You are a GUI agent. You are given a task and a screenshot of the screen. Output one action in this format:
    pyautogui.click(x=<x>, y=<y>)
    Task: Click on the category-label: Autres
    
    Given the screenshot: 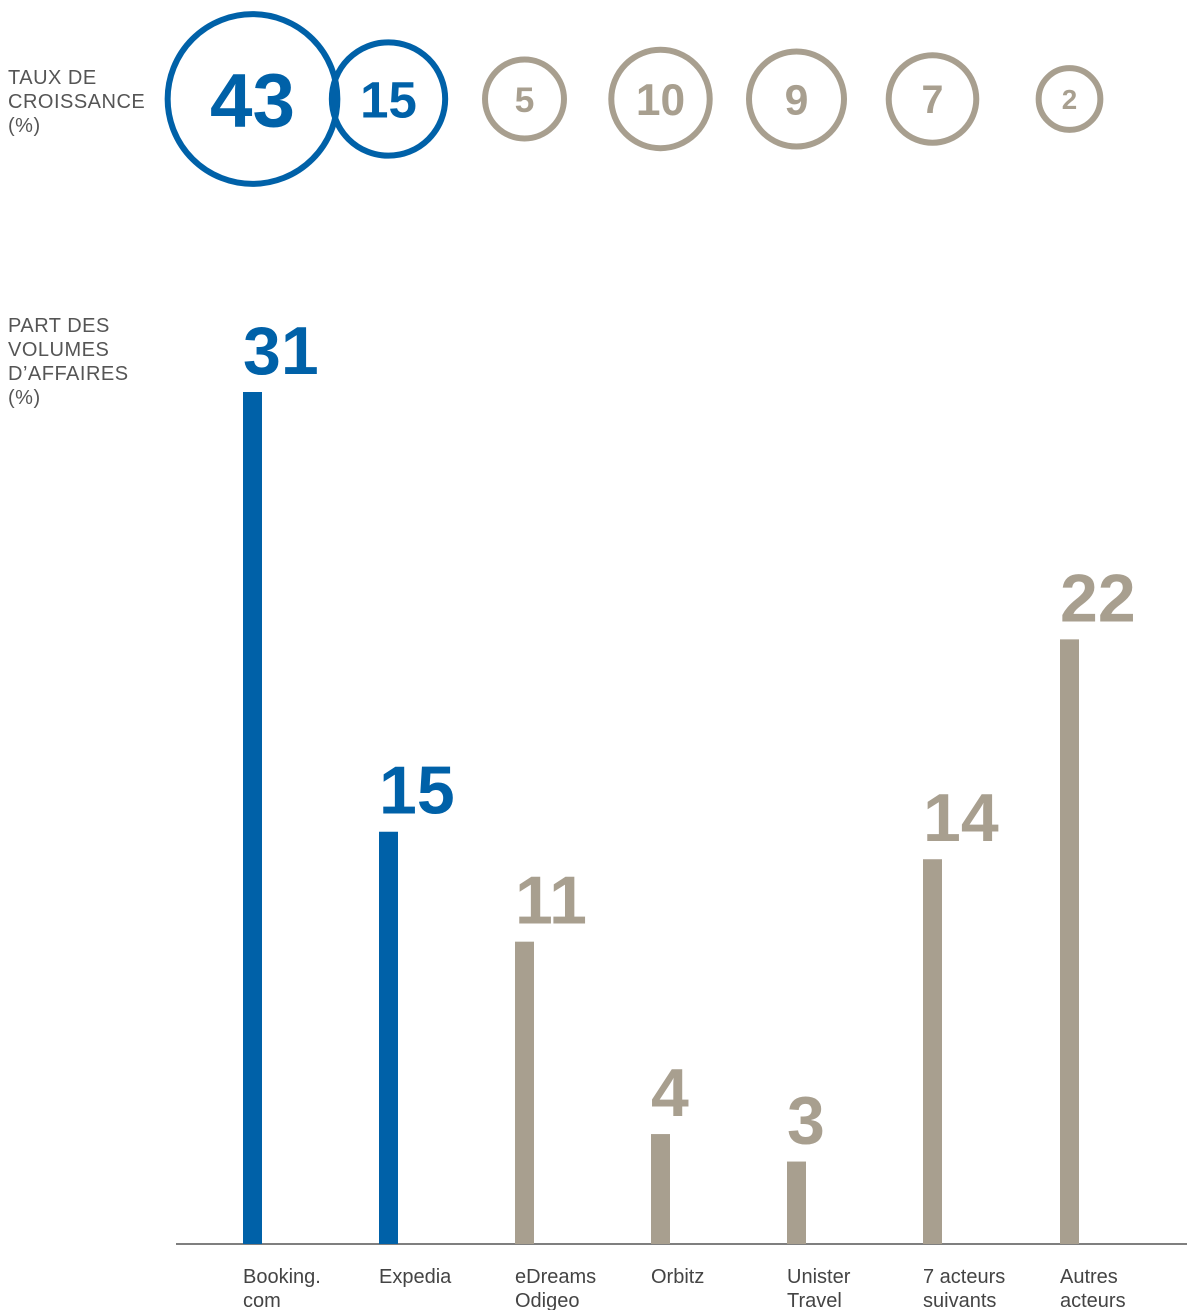 What is the action you would take?
    pyautogui.click(x=1089, y=1277)
    